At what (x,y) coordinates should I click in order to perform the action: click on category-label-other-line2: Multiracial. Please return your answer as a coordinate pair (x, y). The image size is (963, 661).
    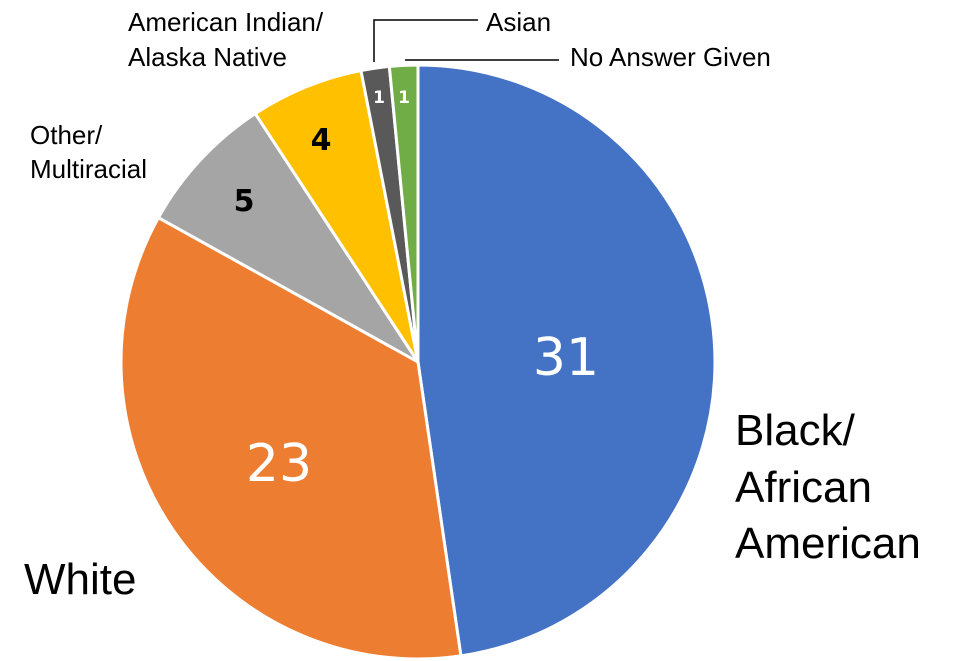
    Looking at the image, I should click on (88, 169).